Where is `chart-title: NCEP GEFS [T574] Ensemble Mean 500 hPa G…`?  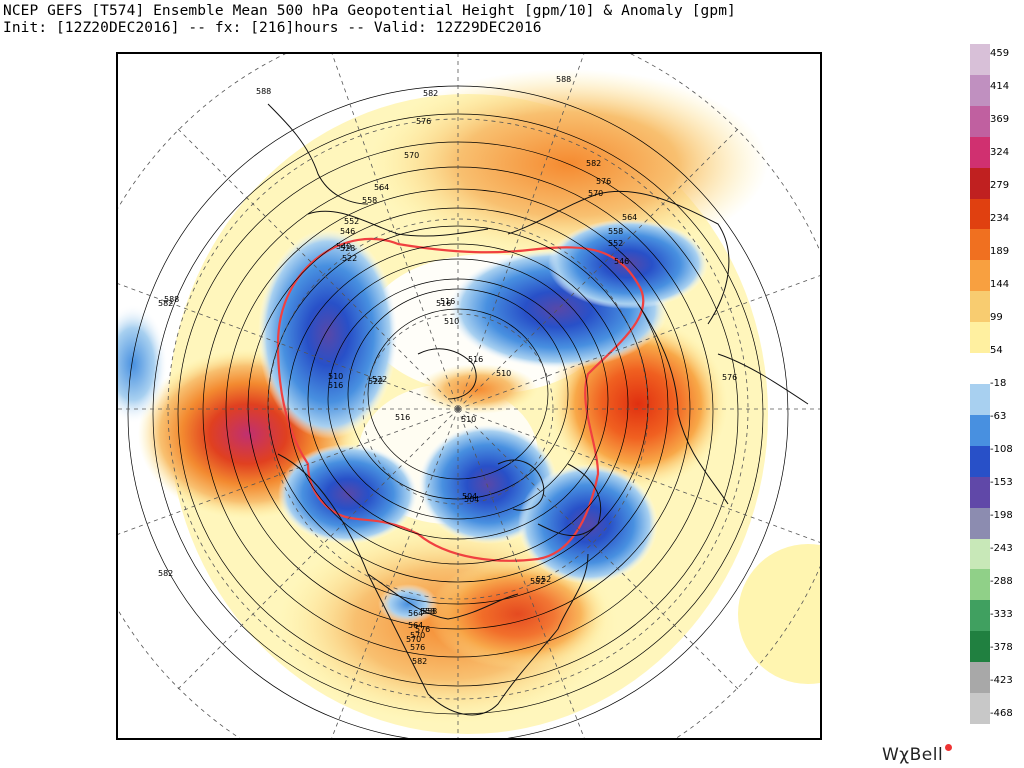
chart-title: NCEP GEFS [T574] Ensemble Mean 500 hPa G… is located at coordinates (369, 11).